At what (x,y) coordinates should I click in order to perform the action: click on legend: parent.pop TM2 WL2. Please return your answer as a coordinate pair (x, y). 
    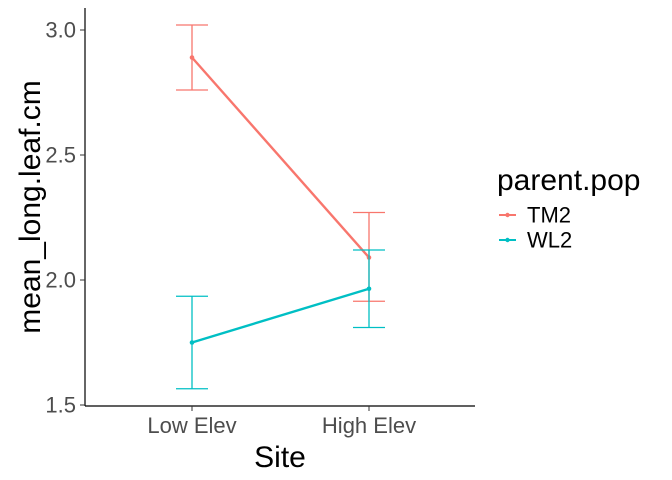
    Looking at the image, I should click on (568, 208).